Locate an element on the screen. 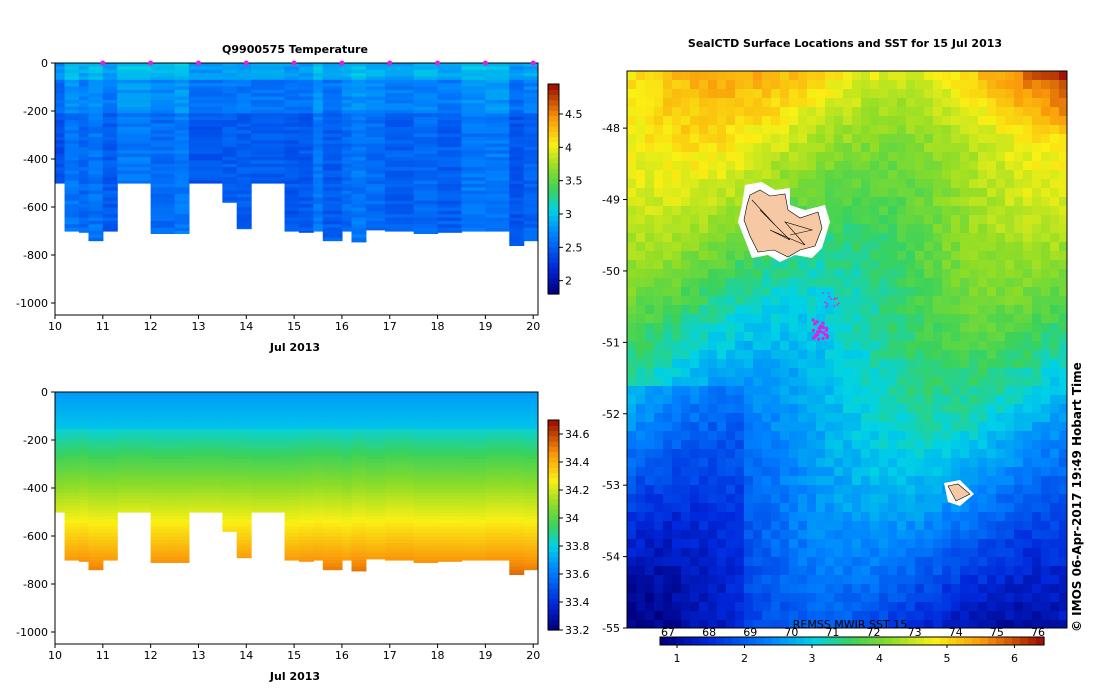 Image resolution: width=1099 pixels, height=700 pixels. temperature-x-tick: 12 is located at coordinates (151, 326).